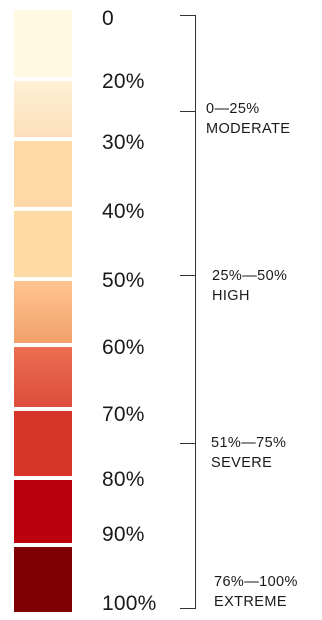  What do you see at coordinates (123, 280) in the screenshot?
I see `scale-label-50: 50%` at bounding box center [123, 280].